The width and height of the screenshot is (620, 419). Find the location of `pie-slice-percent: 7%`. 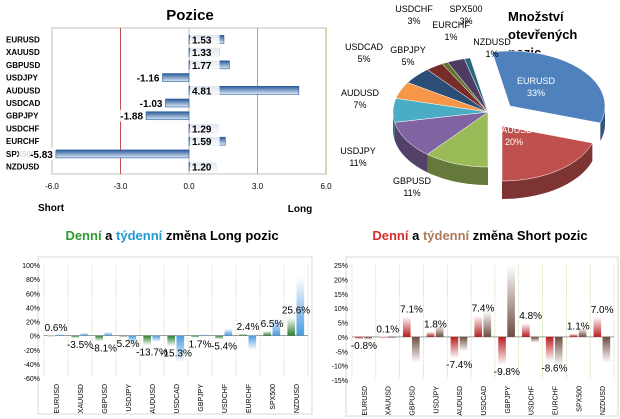

pie-slice-percent: 7% is located at coordinates (359, 105).